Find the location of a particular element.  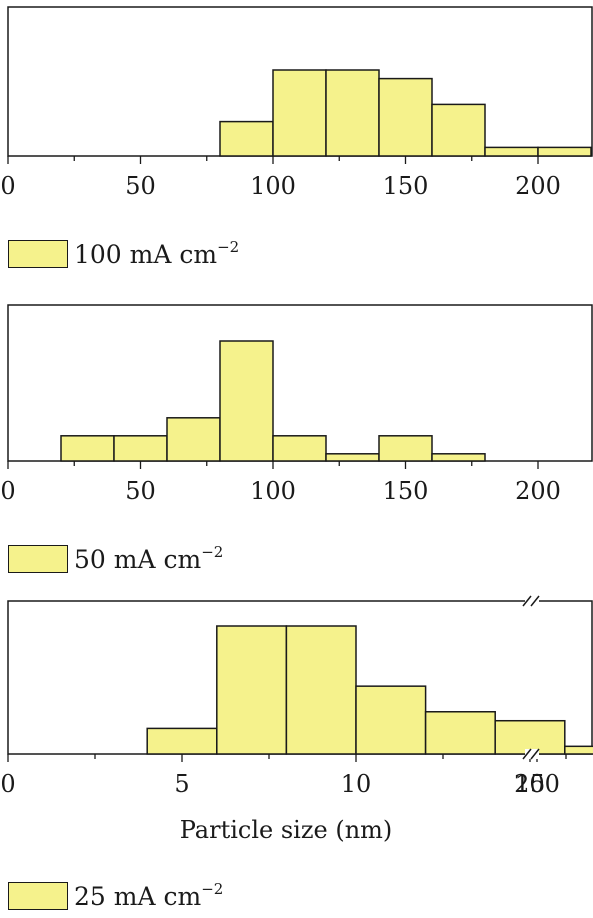

x-tick-label: 5 is located at coordinates (181, 784).